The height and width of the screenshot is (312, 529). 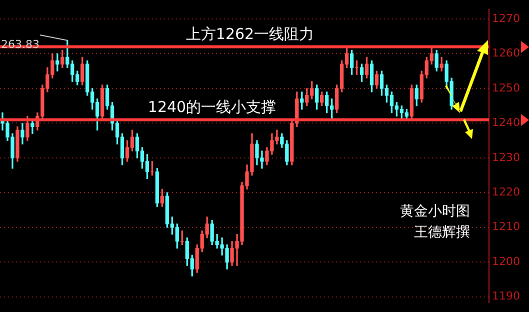 I want to click on y-tick-label: 1200, so click(x=506, y=261).